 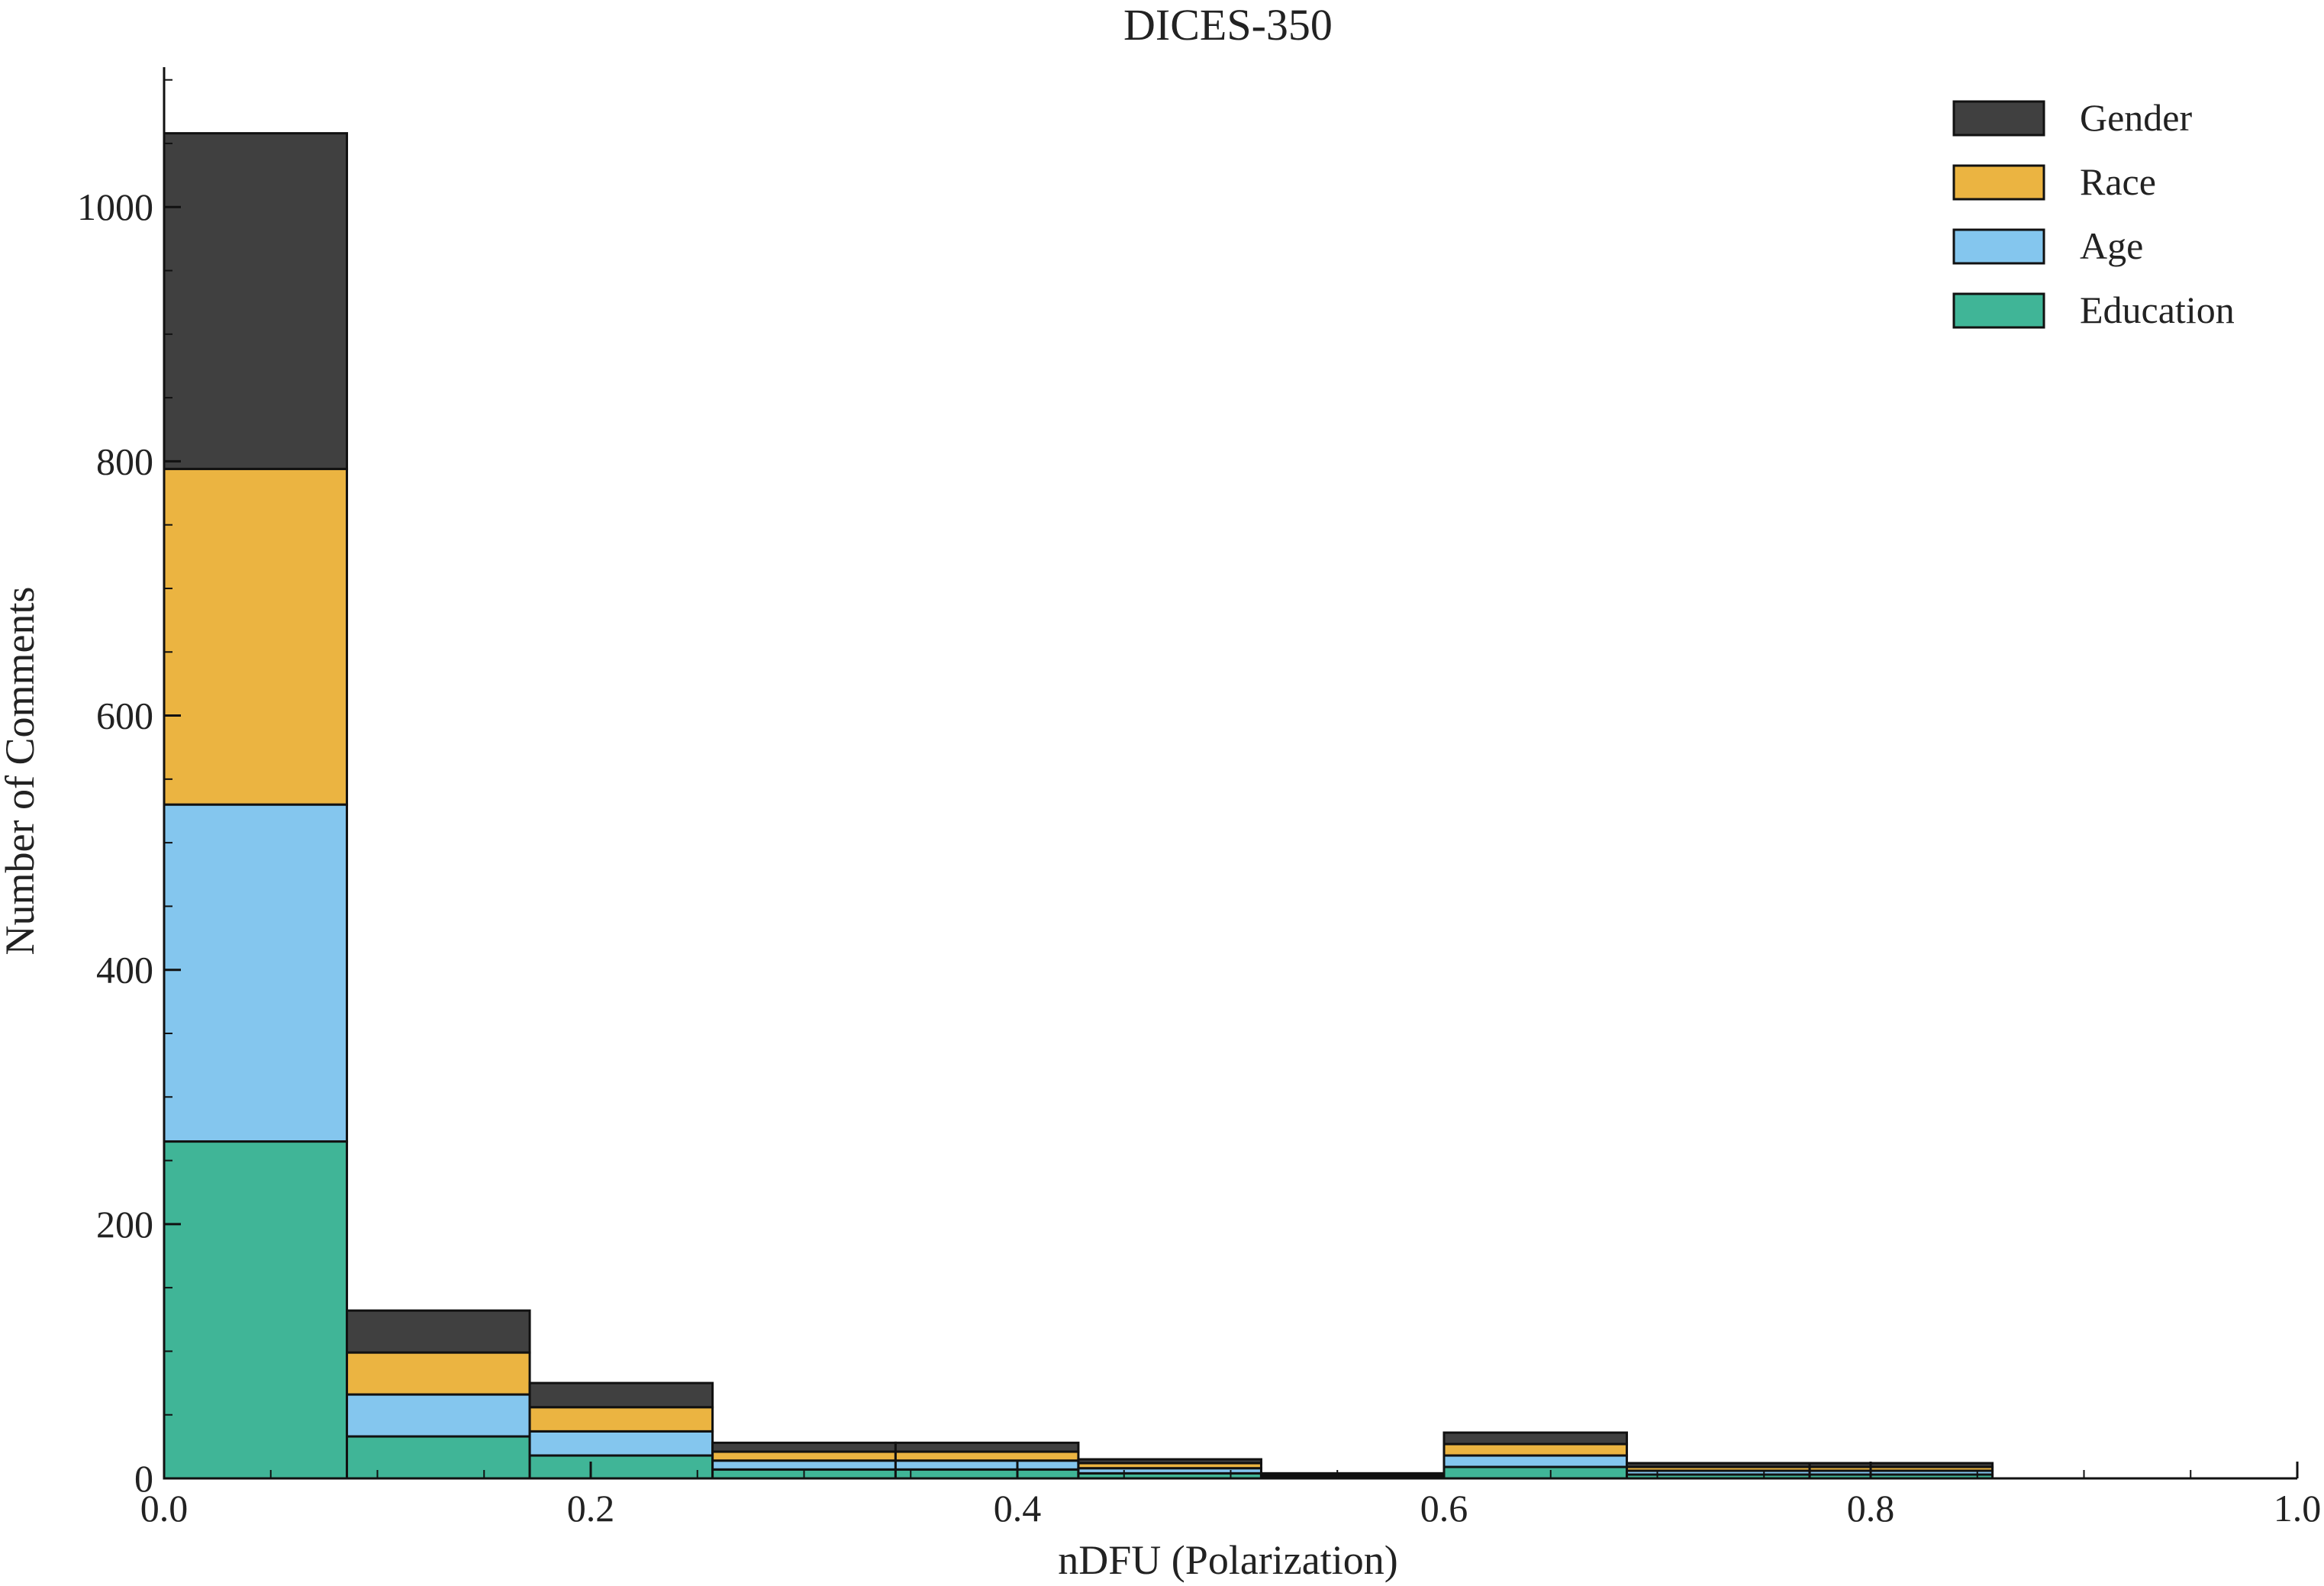 I want to click on legend-swatch-age, so click(x=1998, y=246).